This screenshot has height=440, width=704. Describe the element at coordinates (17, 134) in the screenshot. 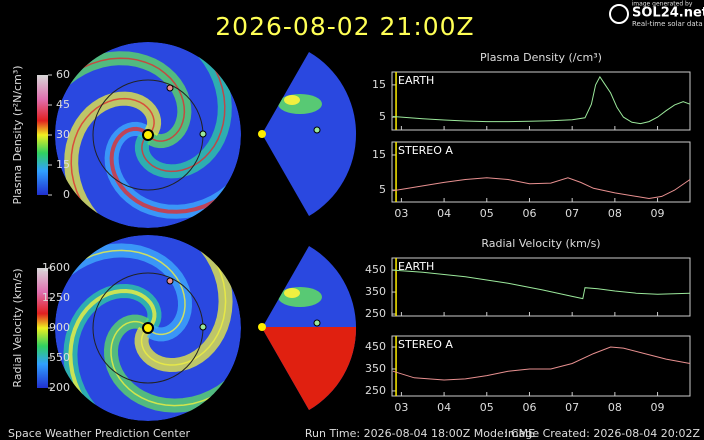

I see `colorbar-label: Plasma Density (r²N/cm³)` at that location.